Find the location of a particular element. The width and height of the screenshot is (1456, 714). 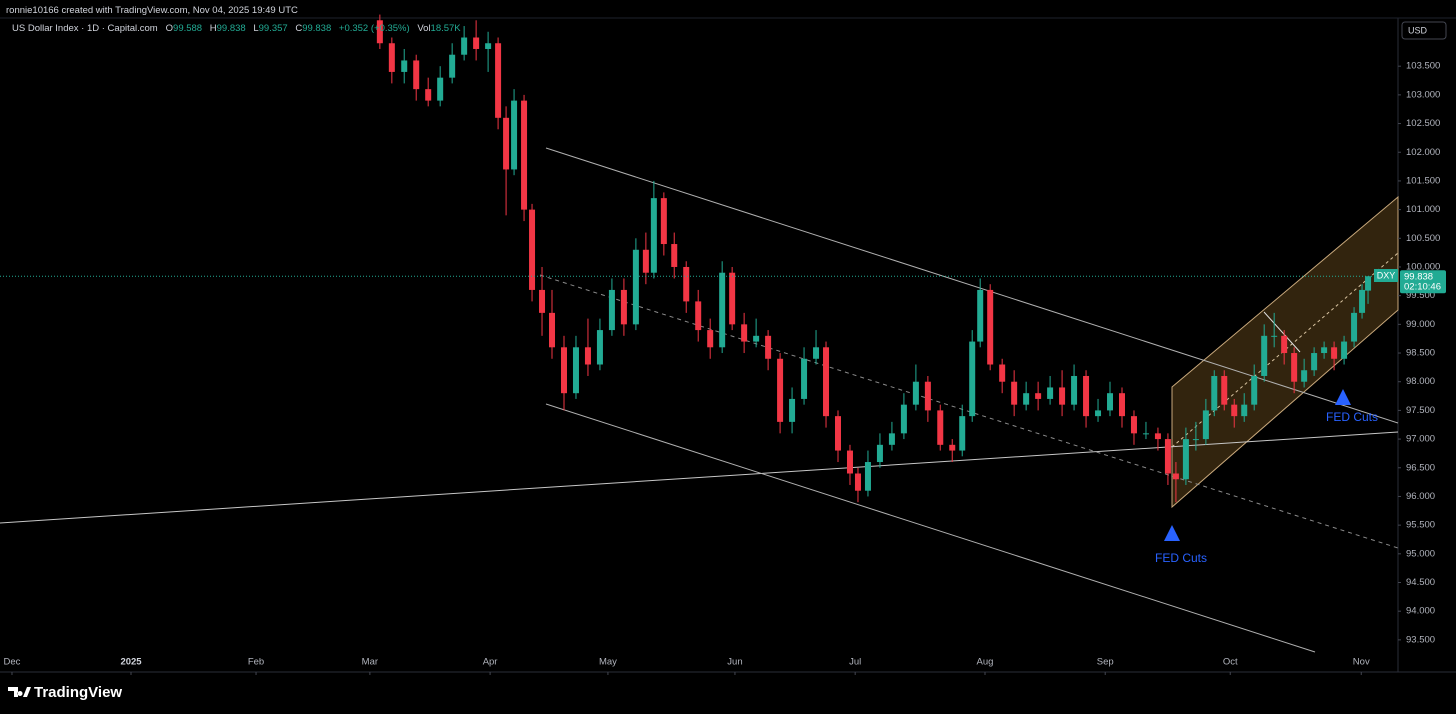

ohlc-key: C is located at coordinates (299, 28).